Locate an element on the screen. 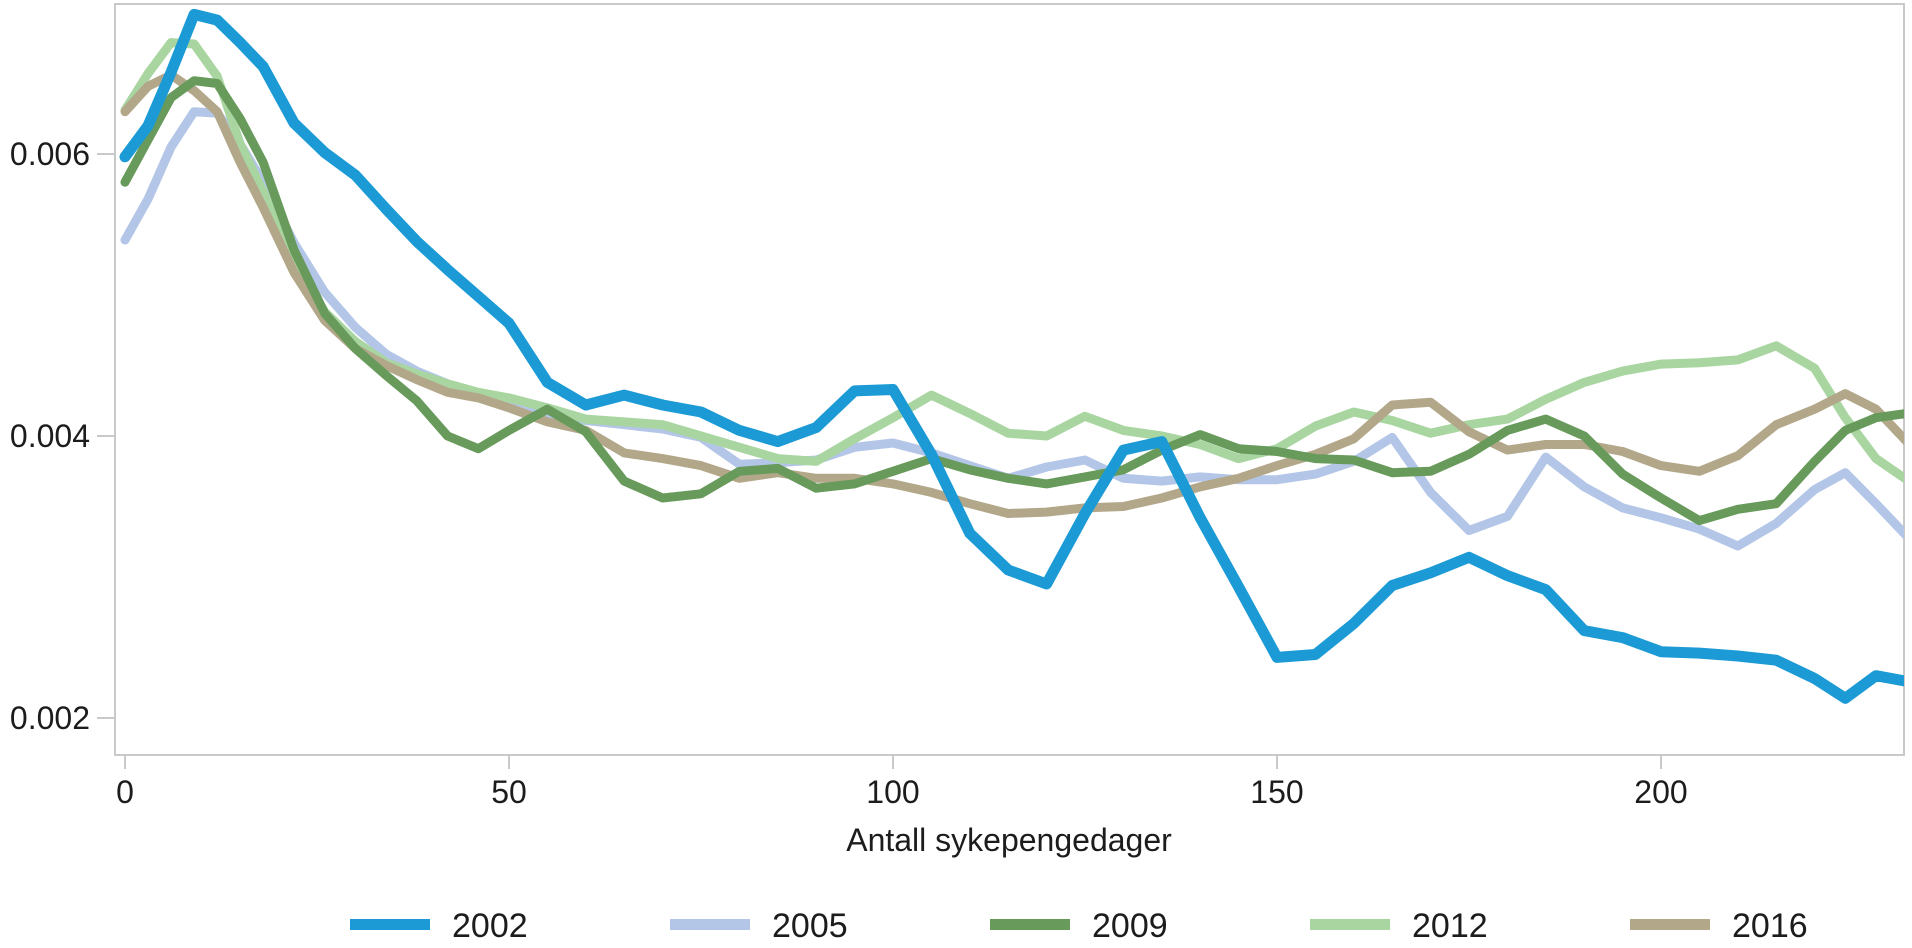 The image size is (1912, 948). x-tick-label: 150 is located at coordinates (1276, 792).